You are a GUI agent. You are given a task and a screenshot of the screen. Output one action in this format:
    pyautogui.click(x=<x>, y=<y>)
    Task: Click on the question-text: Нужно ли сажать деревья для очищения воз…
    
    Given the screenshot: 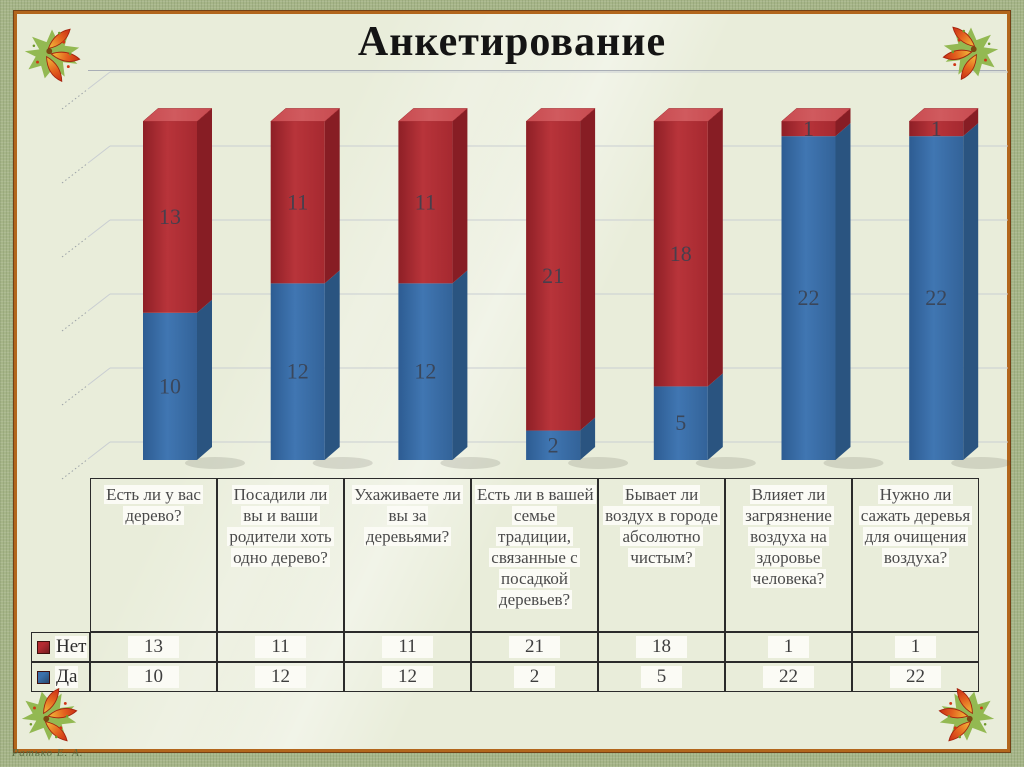 What is the action you would take?
    pyautogui.click(x=915, y=526)
    